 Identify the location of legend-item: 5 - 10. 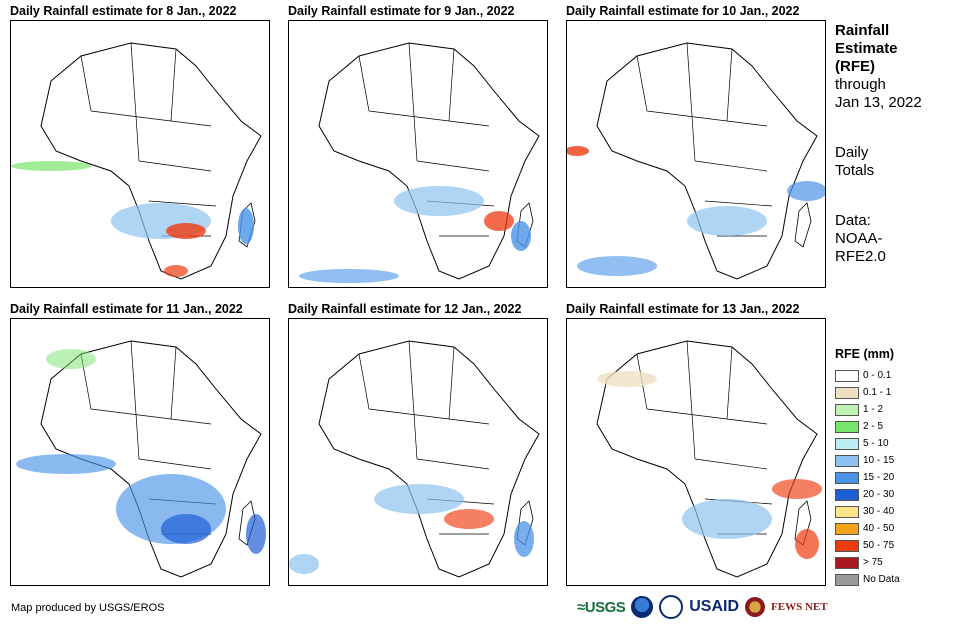
(867, 443).